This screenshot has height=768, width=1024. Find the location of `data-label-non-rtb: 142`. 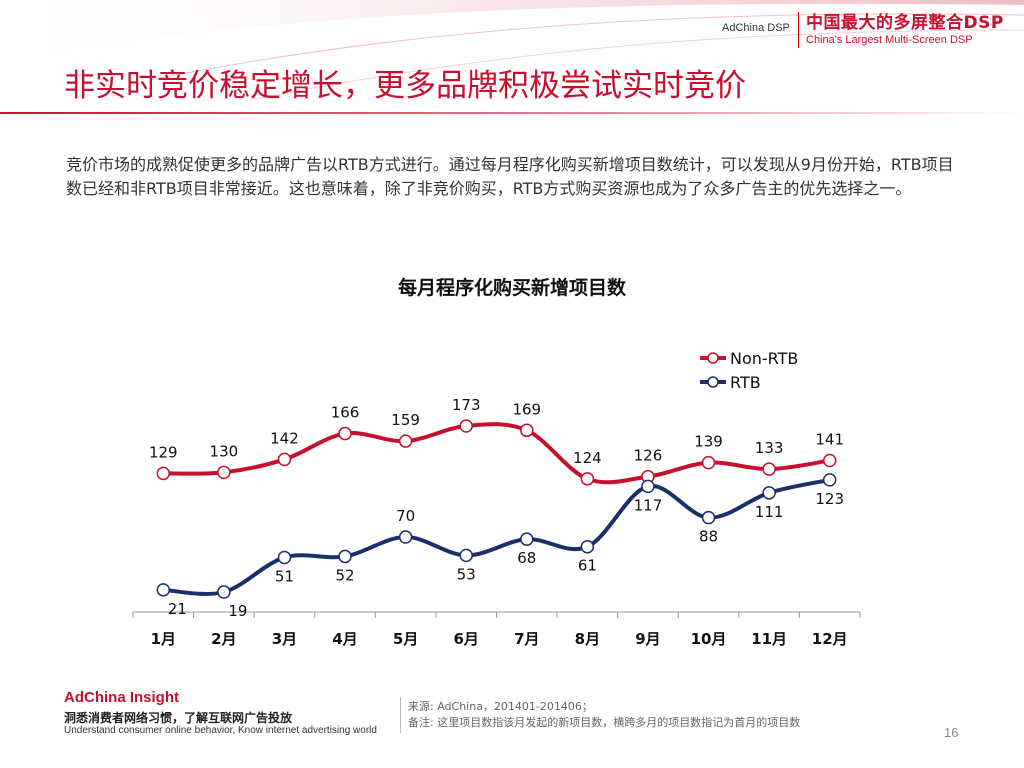

data-label-non-rtb: 142 is located at coordinates (284, 438).